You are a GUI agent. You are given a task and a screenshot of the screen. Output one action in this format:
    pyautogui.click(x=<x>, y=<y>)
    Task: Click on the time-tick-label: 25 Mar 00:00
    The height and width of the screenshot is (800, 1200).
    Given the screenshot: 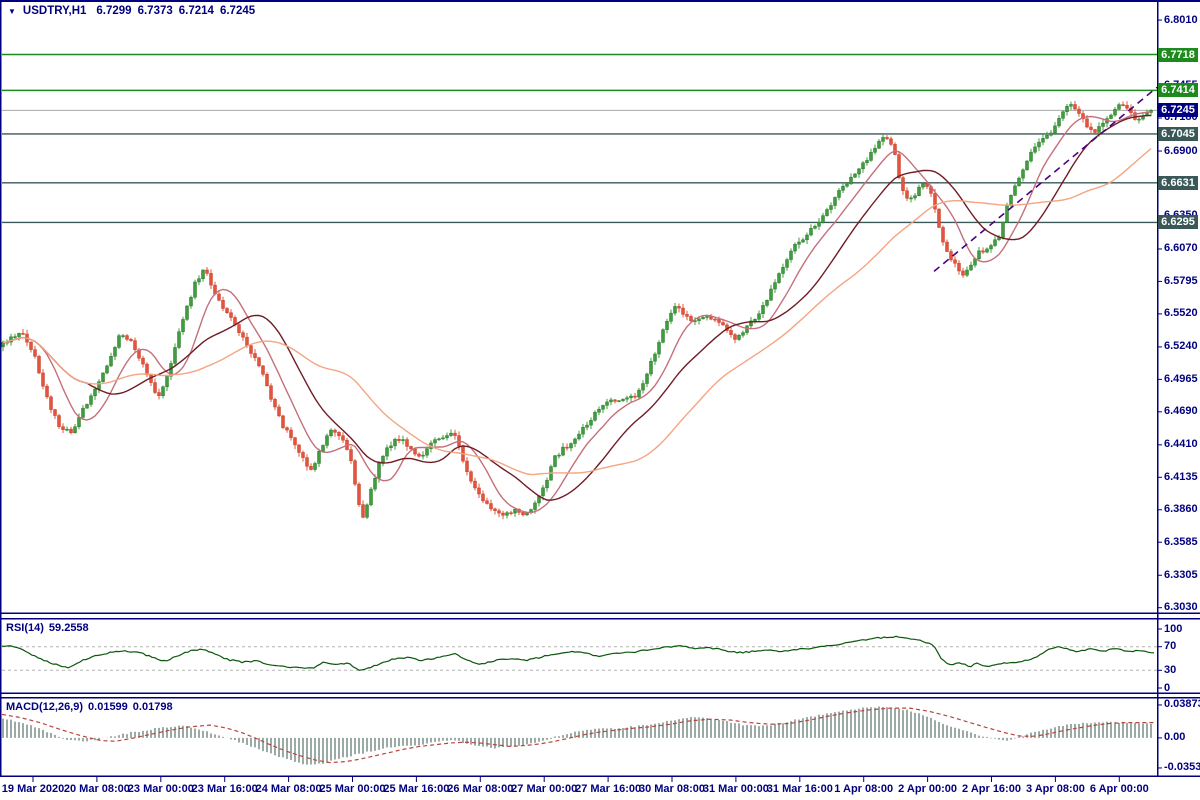 What is the action you would take?
    pyautogui.click(x=352, y=789)
    